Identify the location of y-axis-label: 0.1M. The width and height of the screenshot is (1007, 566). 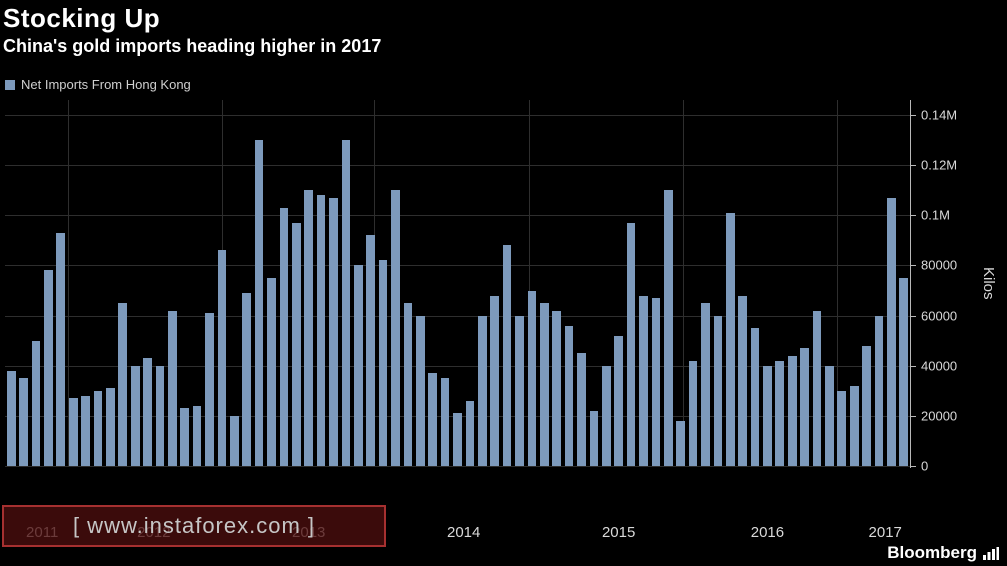
(935, 215).